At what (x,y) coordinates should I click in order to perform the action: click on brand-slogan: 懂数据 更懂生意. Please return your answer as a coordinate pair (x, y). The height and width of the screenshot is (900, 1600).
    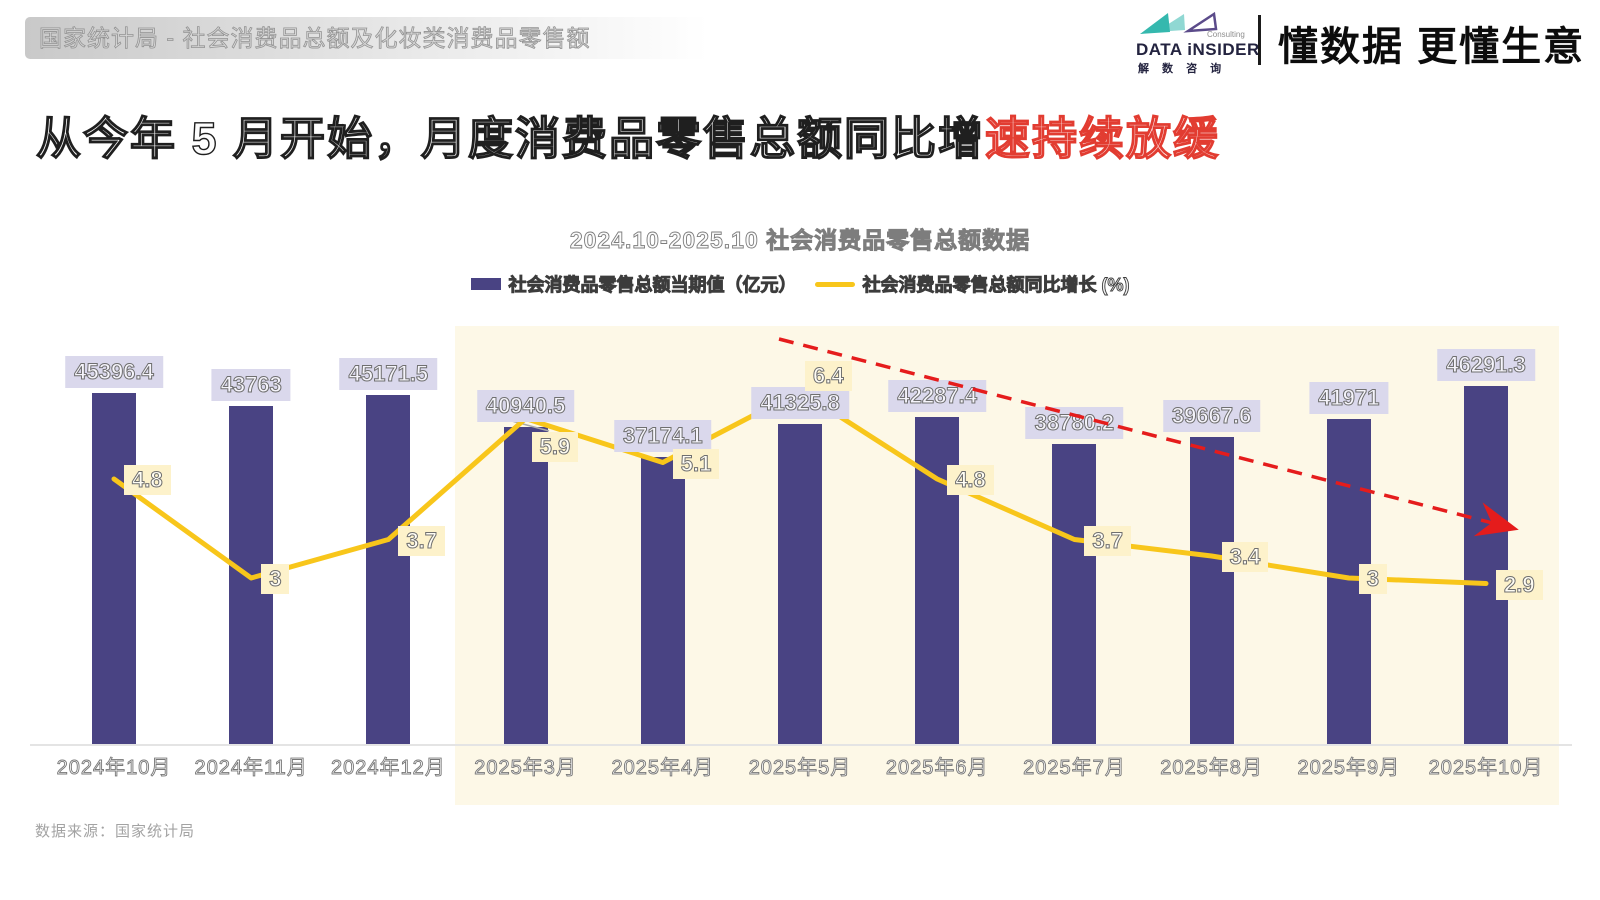
    Looking at the image, I should click on (1432, 47).